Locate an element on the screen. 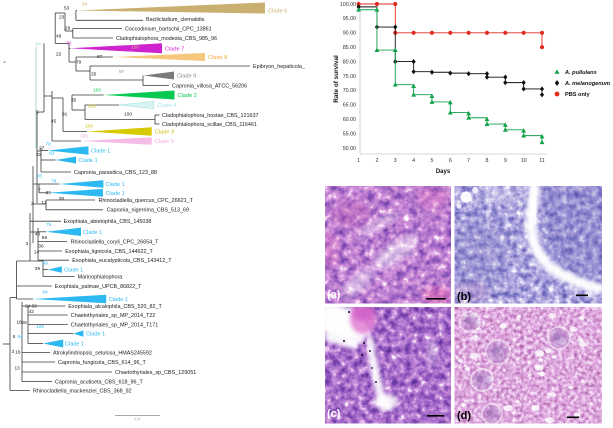 Image resolution: width=613 pixels, height=428 pixels. svg-text: A. pullulans is located at coordinates (580, 73).